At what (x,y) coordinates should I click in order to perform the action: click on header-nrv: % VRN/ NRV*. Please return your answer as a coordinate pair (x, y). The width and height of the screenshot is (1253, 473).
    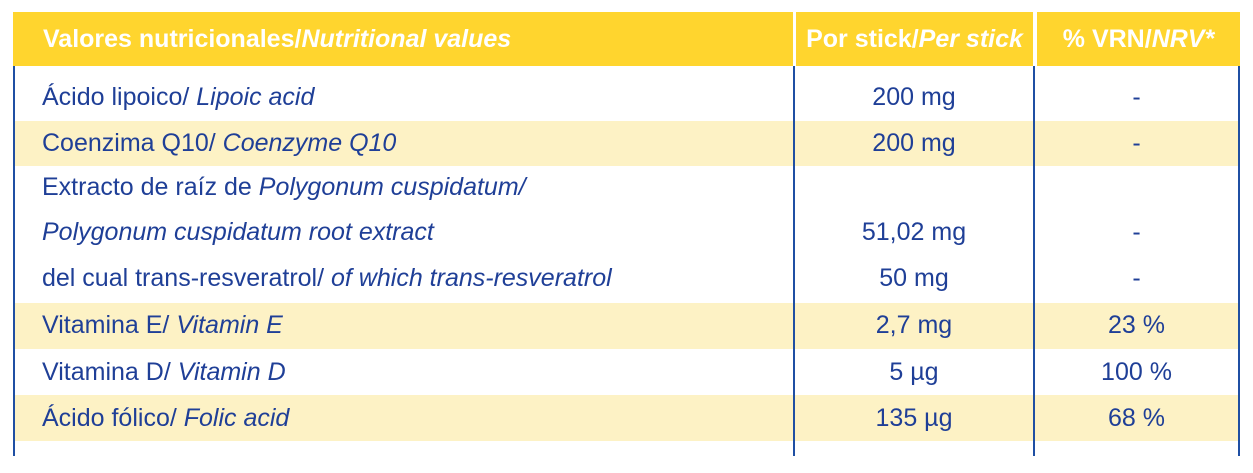
    Looking at the image, I should click on (1138, 39).